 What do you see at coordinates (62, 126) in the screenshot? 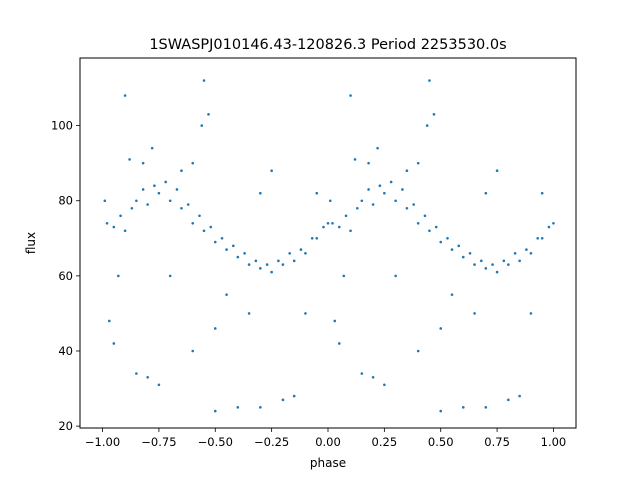
I see `y-tick-label: 100` at bounding box center [62, 126].